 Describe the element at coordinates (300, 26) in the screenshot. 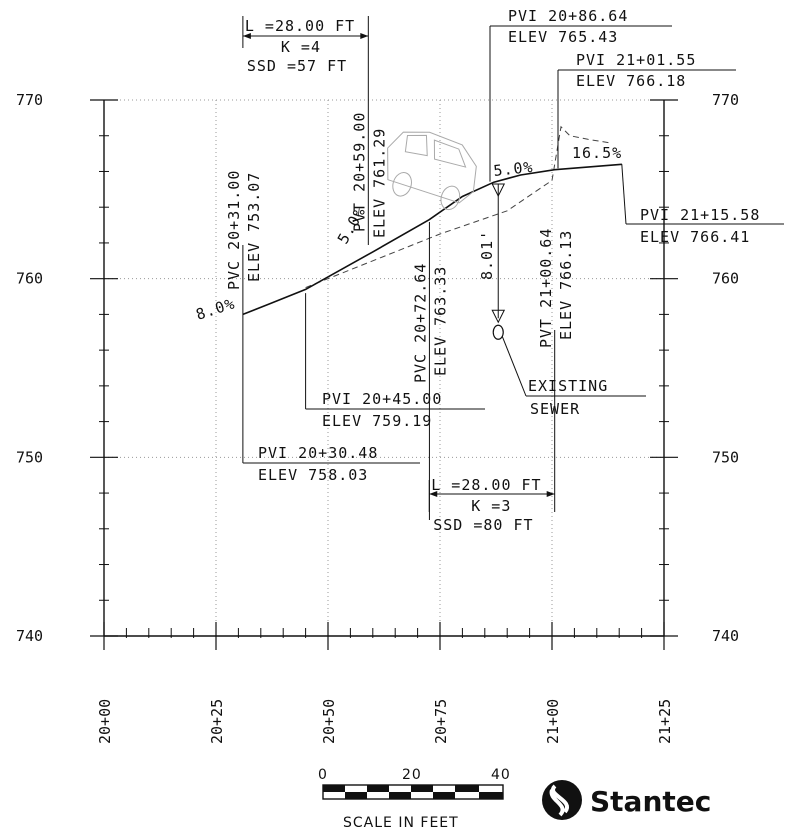

I see `vc1-length-label: L =28.00 FT` at that location.